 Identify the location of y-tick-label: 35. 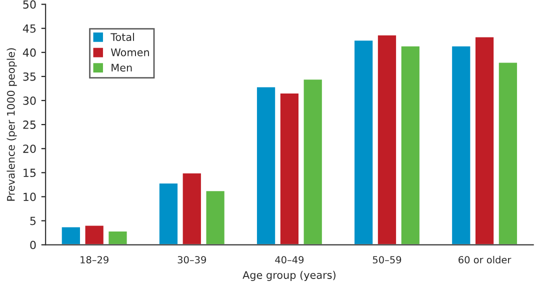
(29, 76).